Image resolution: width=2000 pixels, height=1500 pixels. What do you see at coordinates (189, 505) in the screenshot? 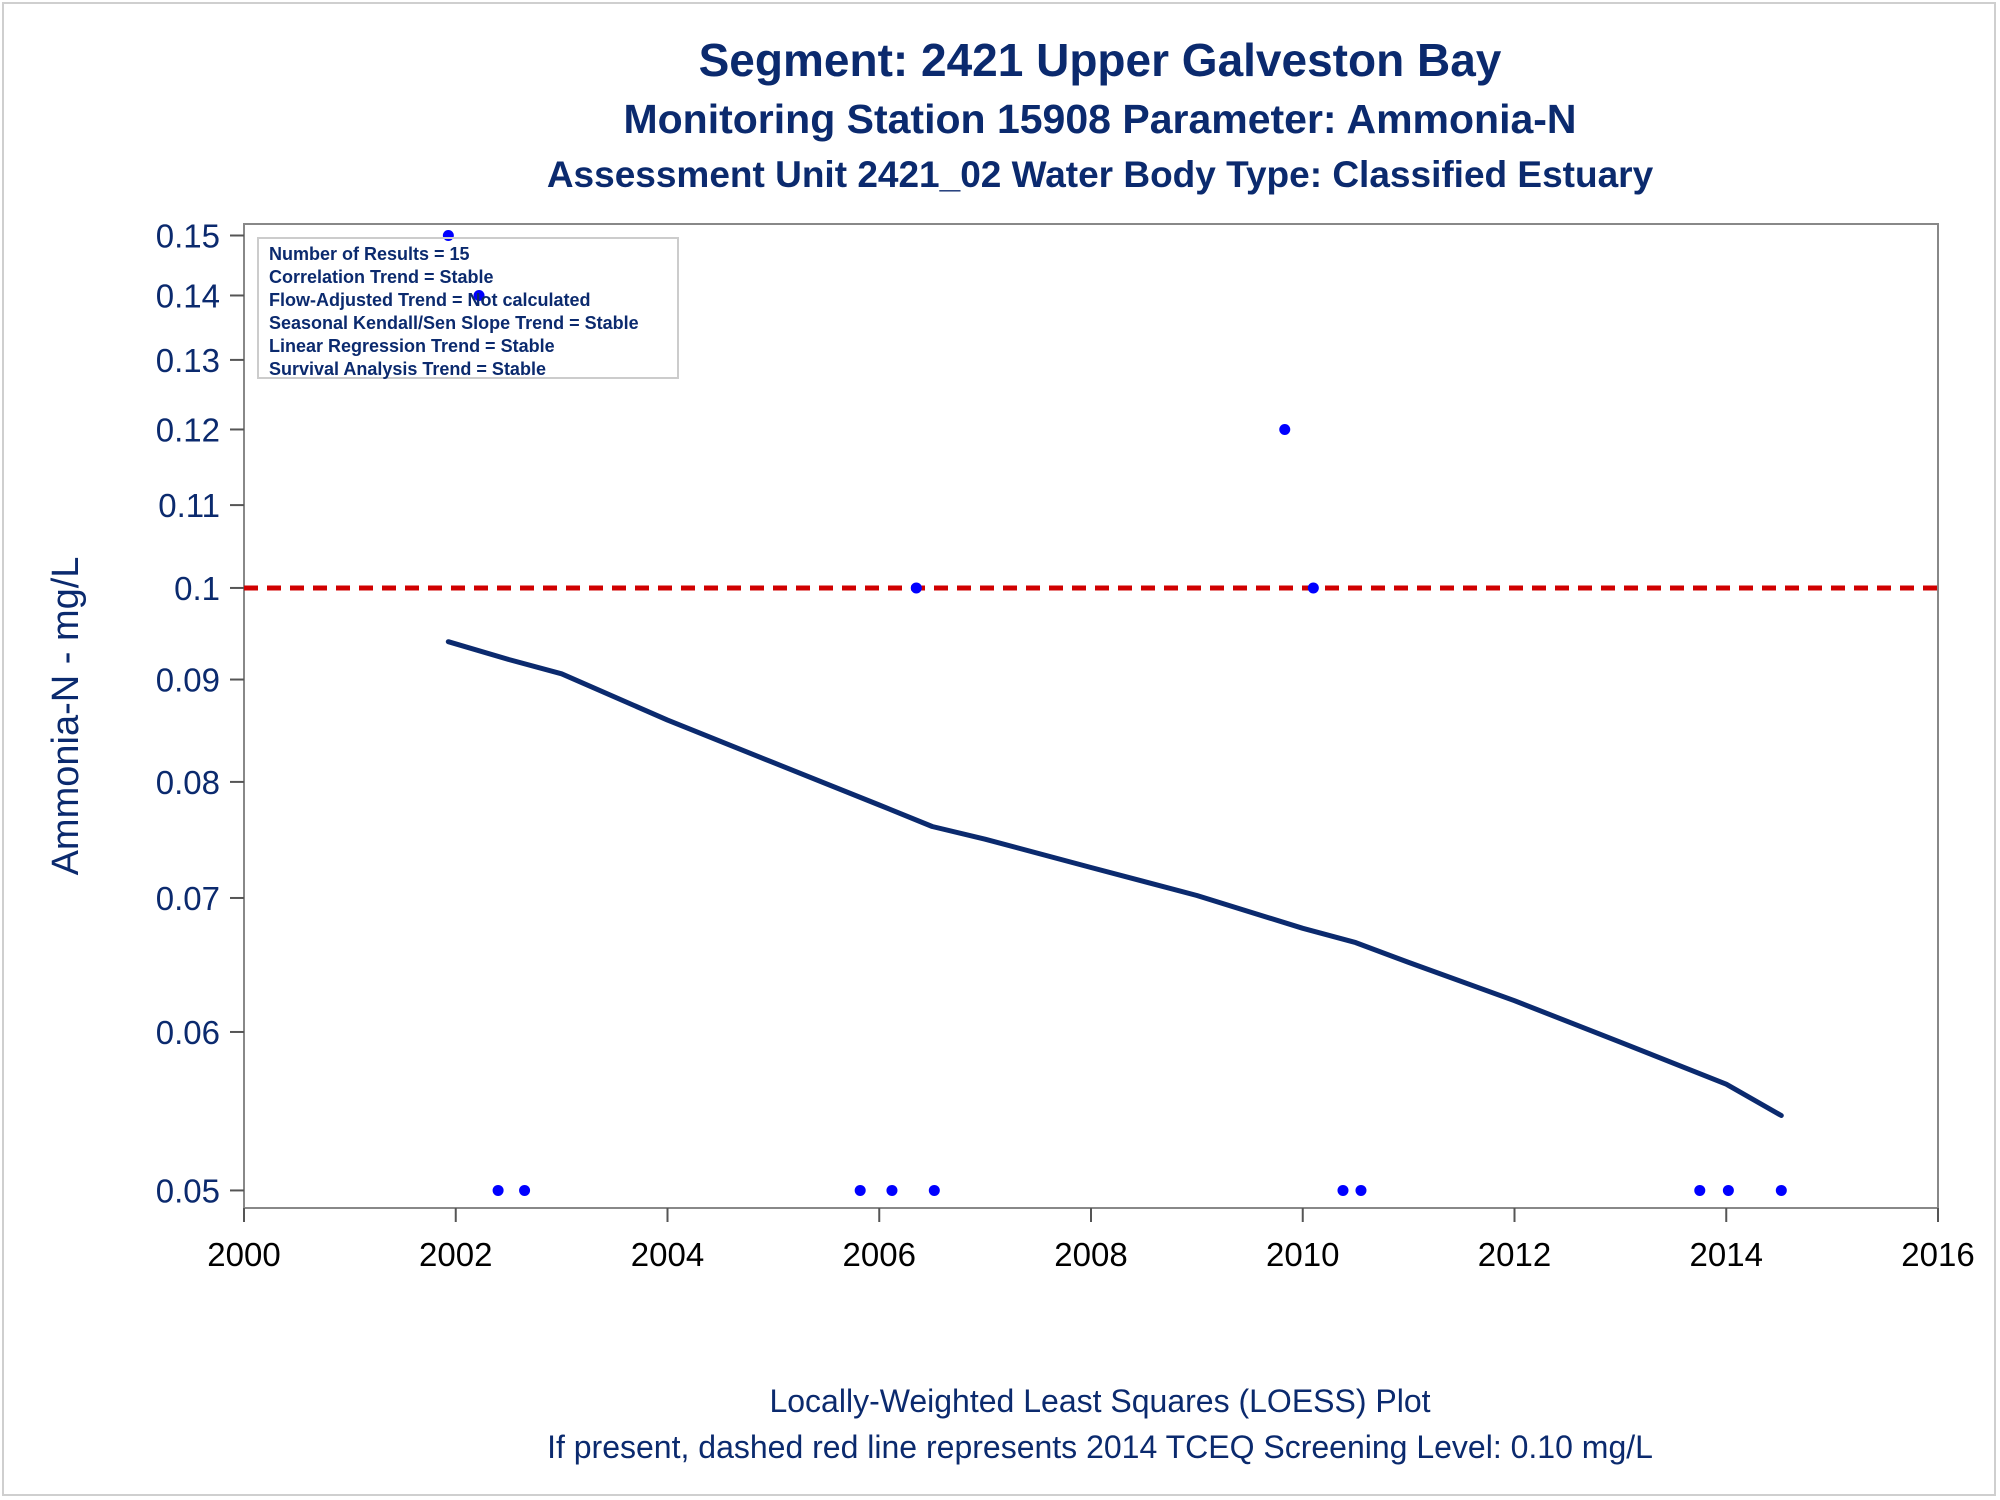
I see `y-tick-label: 0.11` at bounding box center [189, 505].